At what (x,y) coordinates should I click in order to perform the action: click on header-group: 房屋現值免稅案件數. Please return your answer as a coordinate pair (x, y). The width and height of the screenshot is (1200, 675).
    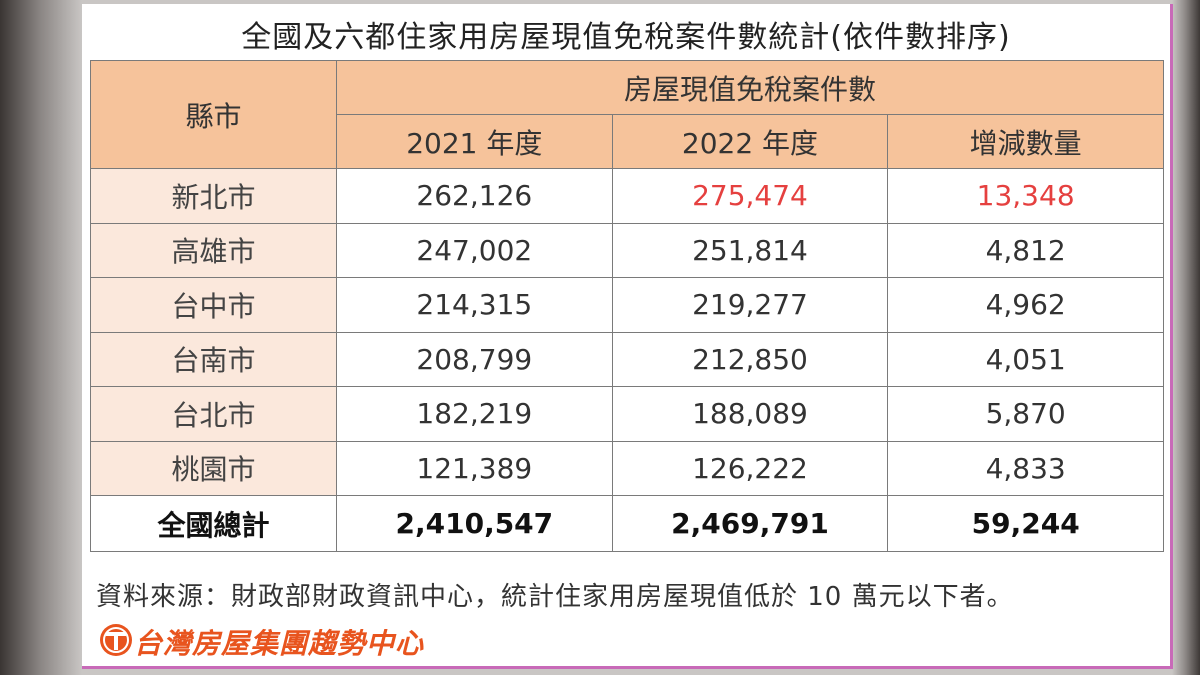
    Looking at the image, I should click on (750, 87).